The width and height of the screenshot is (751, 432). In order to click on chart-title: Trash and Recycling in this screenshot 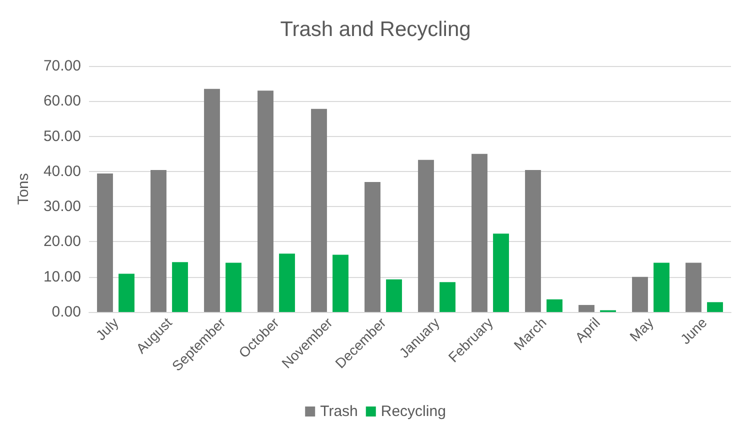, I will do `click(375, 29)`.